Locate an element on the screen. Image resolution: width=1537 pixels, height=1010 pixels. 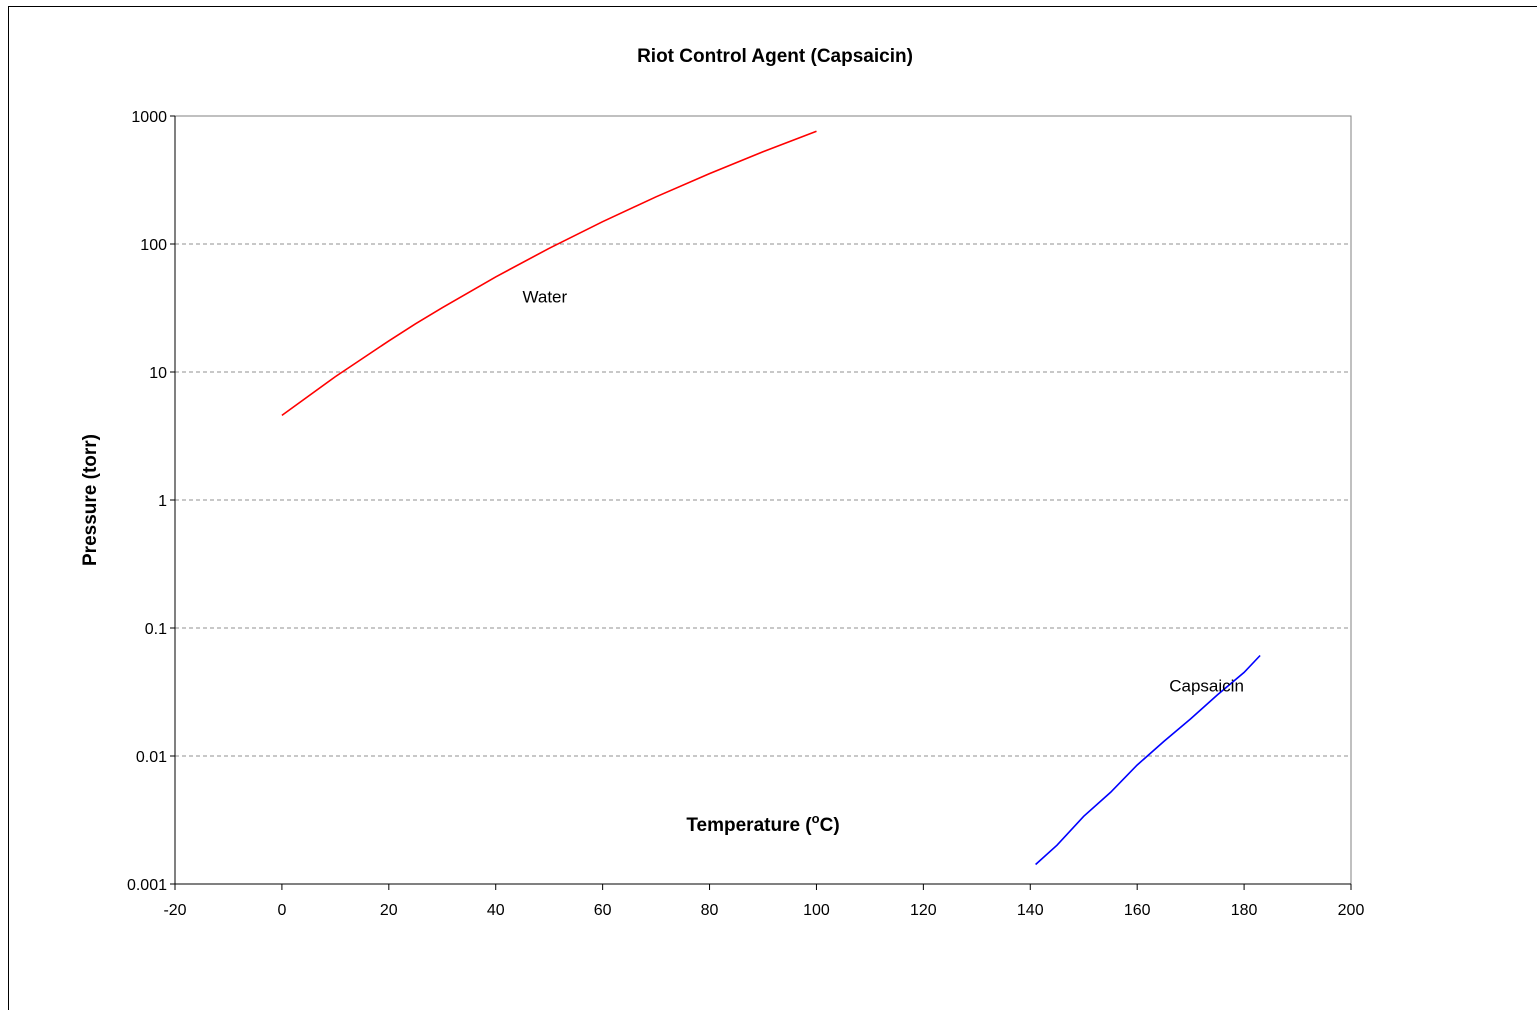
x-axis-title-suffix: C) is located at coordinates (830, 825).